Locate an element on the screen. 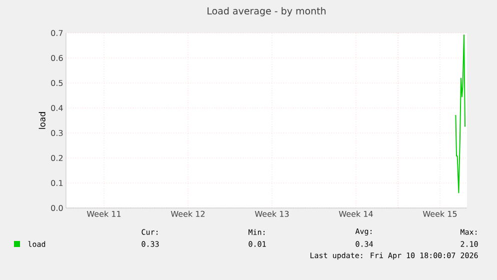 This screenshot has height=280, width=497. x-tick-label: Week 12 is located at coordinates (187, 213).